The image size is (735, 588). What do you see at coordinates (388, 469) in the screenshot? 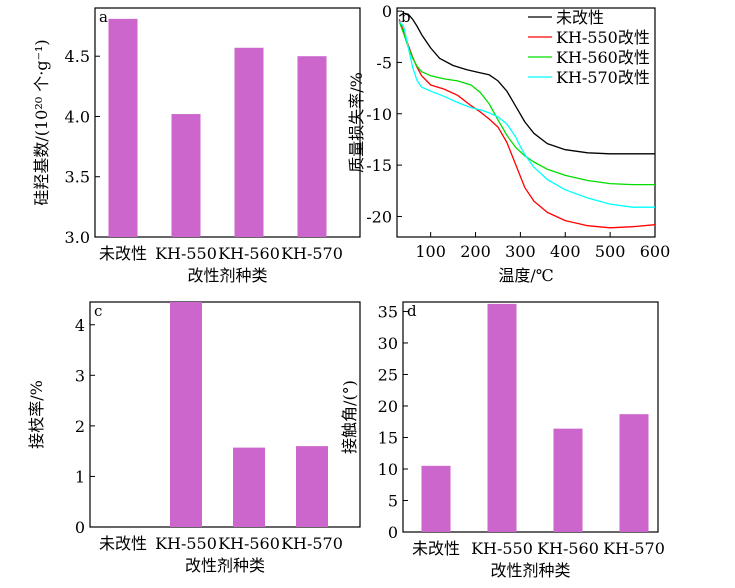
I see `y-tick-label: 10` at bounding box center [388, 469].